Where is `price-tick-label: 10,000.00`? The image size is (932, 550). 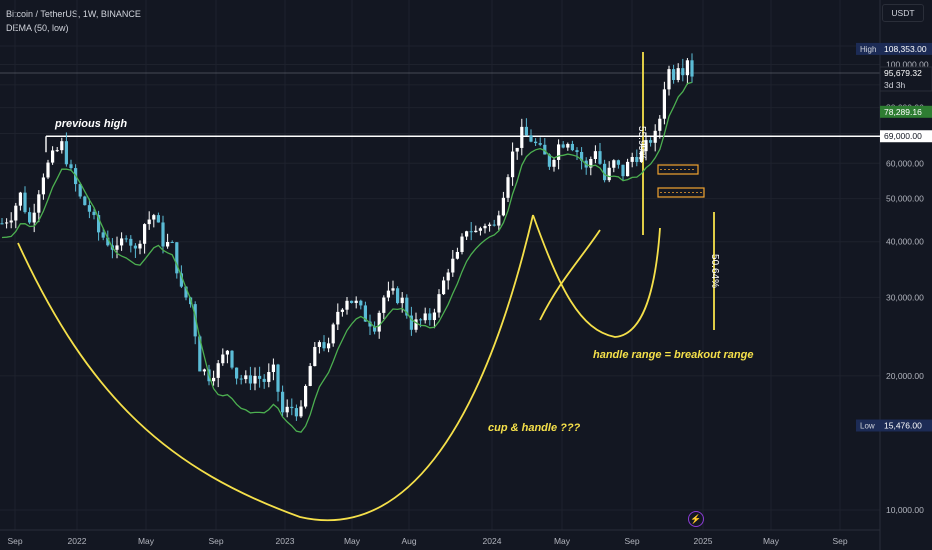
price-tick-label: 10,000.00 is located at coordinates (905, 510).